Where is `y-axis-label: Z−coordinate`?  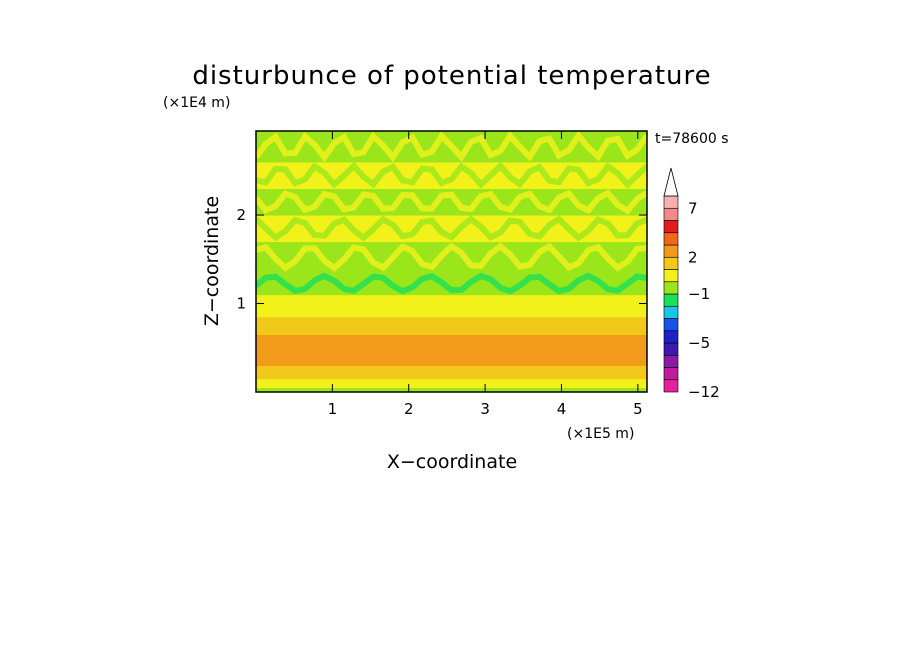 y-axis-label: Z−coordinate is located at coordinates (212, 261).